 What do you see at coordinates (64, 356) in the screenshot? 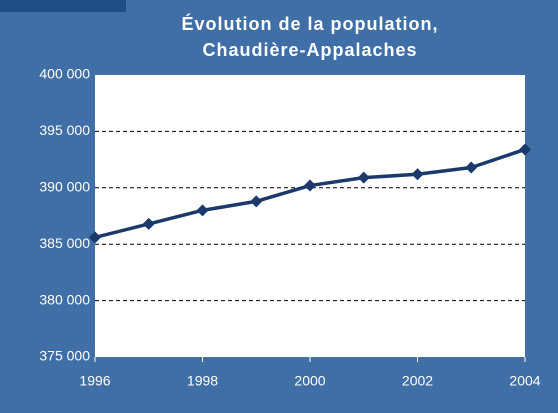
I see `y-tick-label: 375 000` at bounding box center [64, 356].